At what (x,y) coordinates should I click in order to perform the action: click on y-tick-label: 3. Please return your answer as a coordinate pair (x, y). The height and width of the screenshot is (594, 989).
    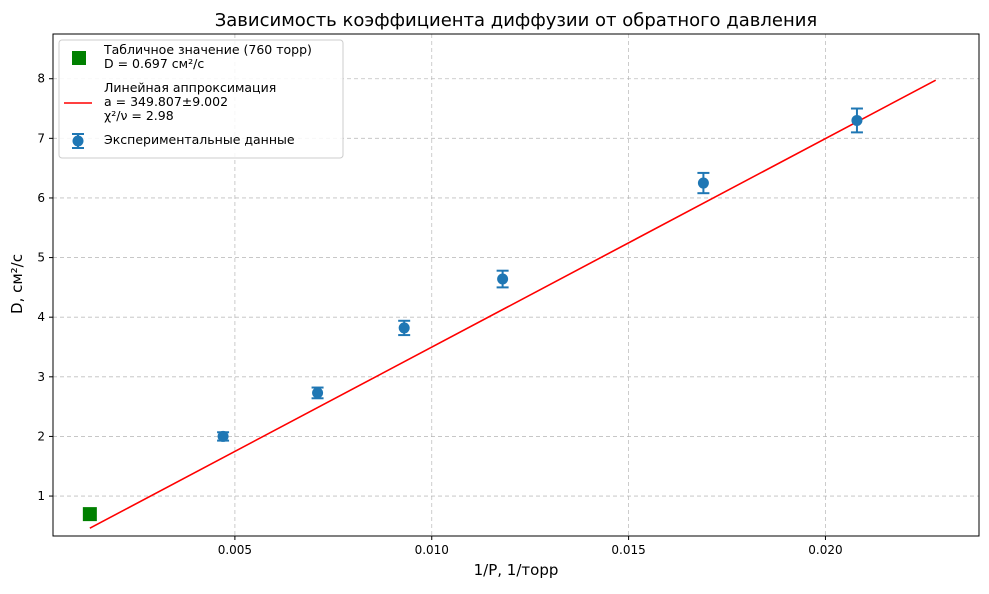
    Looking at the image, I should click on (41, 377).